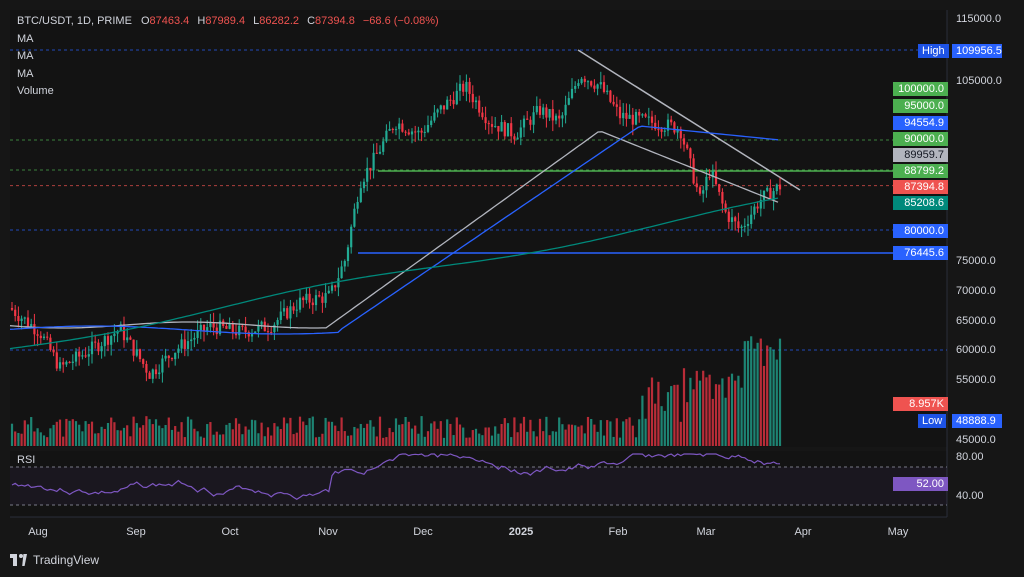 The height and width of the screenshot is (577, 1024). What do you see at coordinates (66, 560) in the screenshot?
I see `tradingview-wordmark: TradingView` at bounding box center [66, 560].